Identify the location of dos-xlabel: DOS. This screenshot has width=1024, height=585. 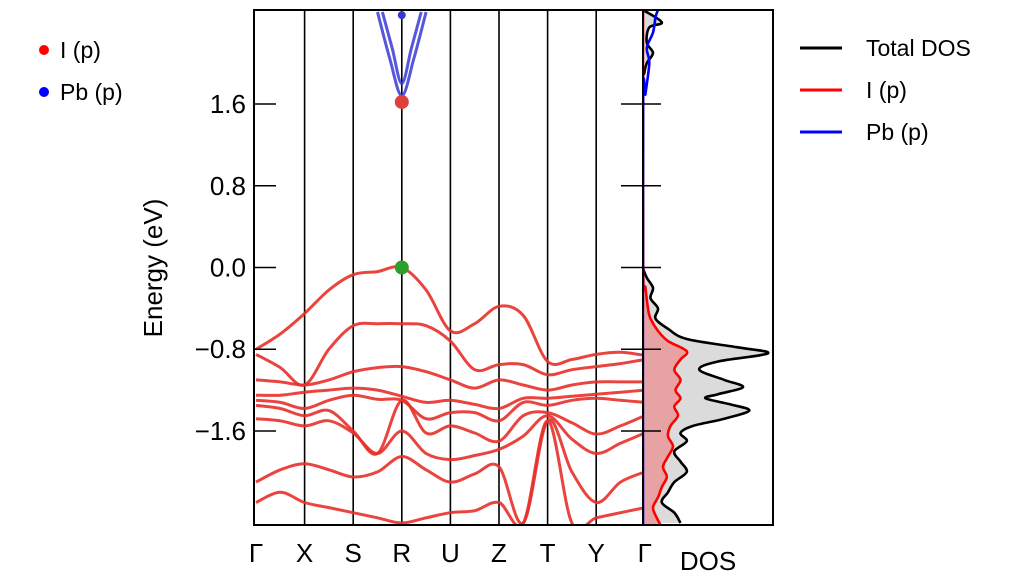
(708, 561).